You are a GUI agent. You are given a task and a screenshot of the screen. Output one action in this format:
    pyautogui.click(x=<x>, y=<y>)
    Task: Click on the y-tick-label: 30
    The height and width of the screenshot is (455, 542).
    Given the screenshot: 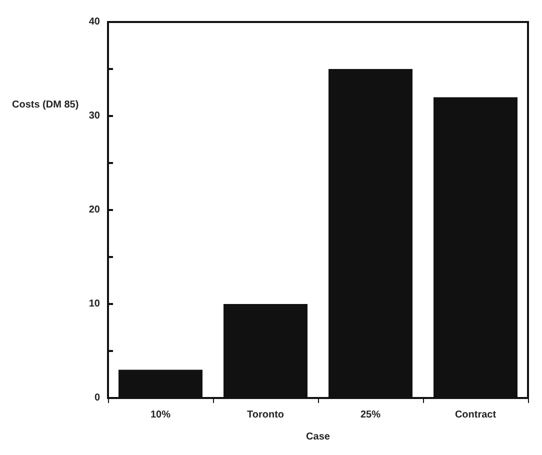 What is the action you would take?
    pyautogui.click(x=94, y=116)
    